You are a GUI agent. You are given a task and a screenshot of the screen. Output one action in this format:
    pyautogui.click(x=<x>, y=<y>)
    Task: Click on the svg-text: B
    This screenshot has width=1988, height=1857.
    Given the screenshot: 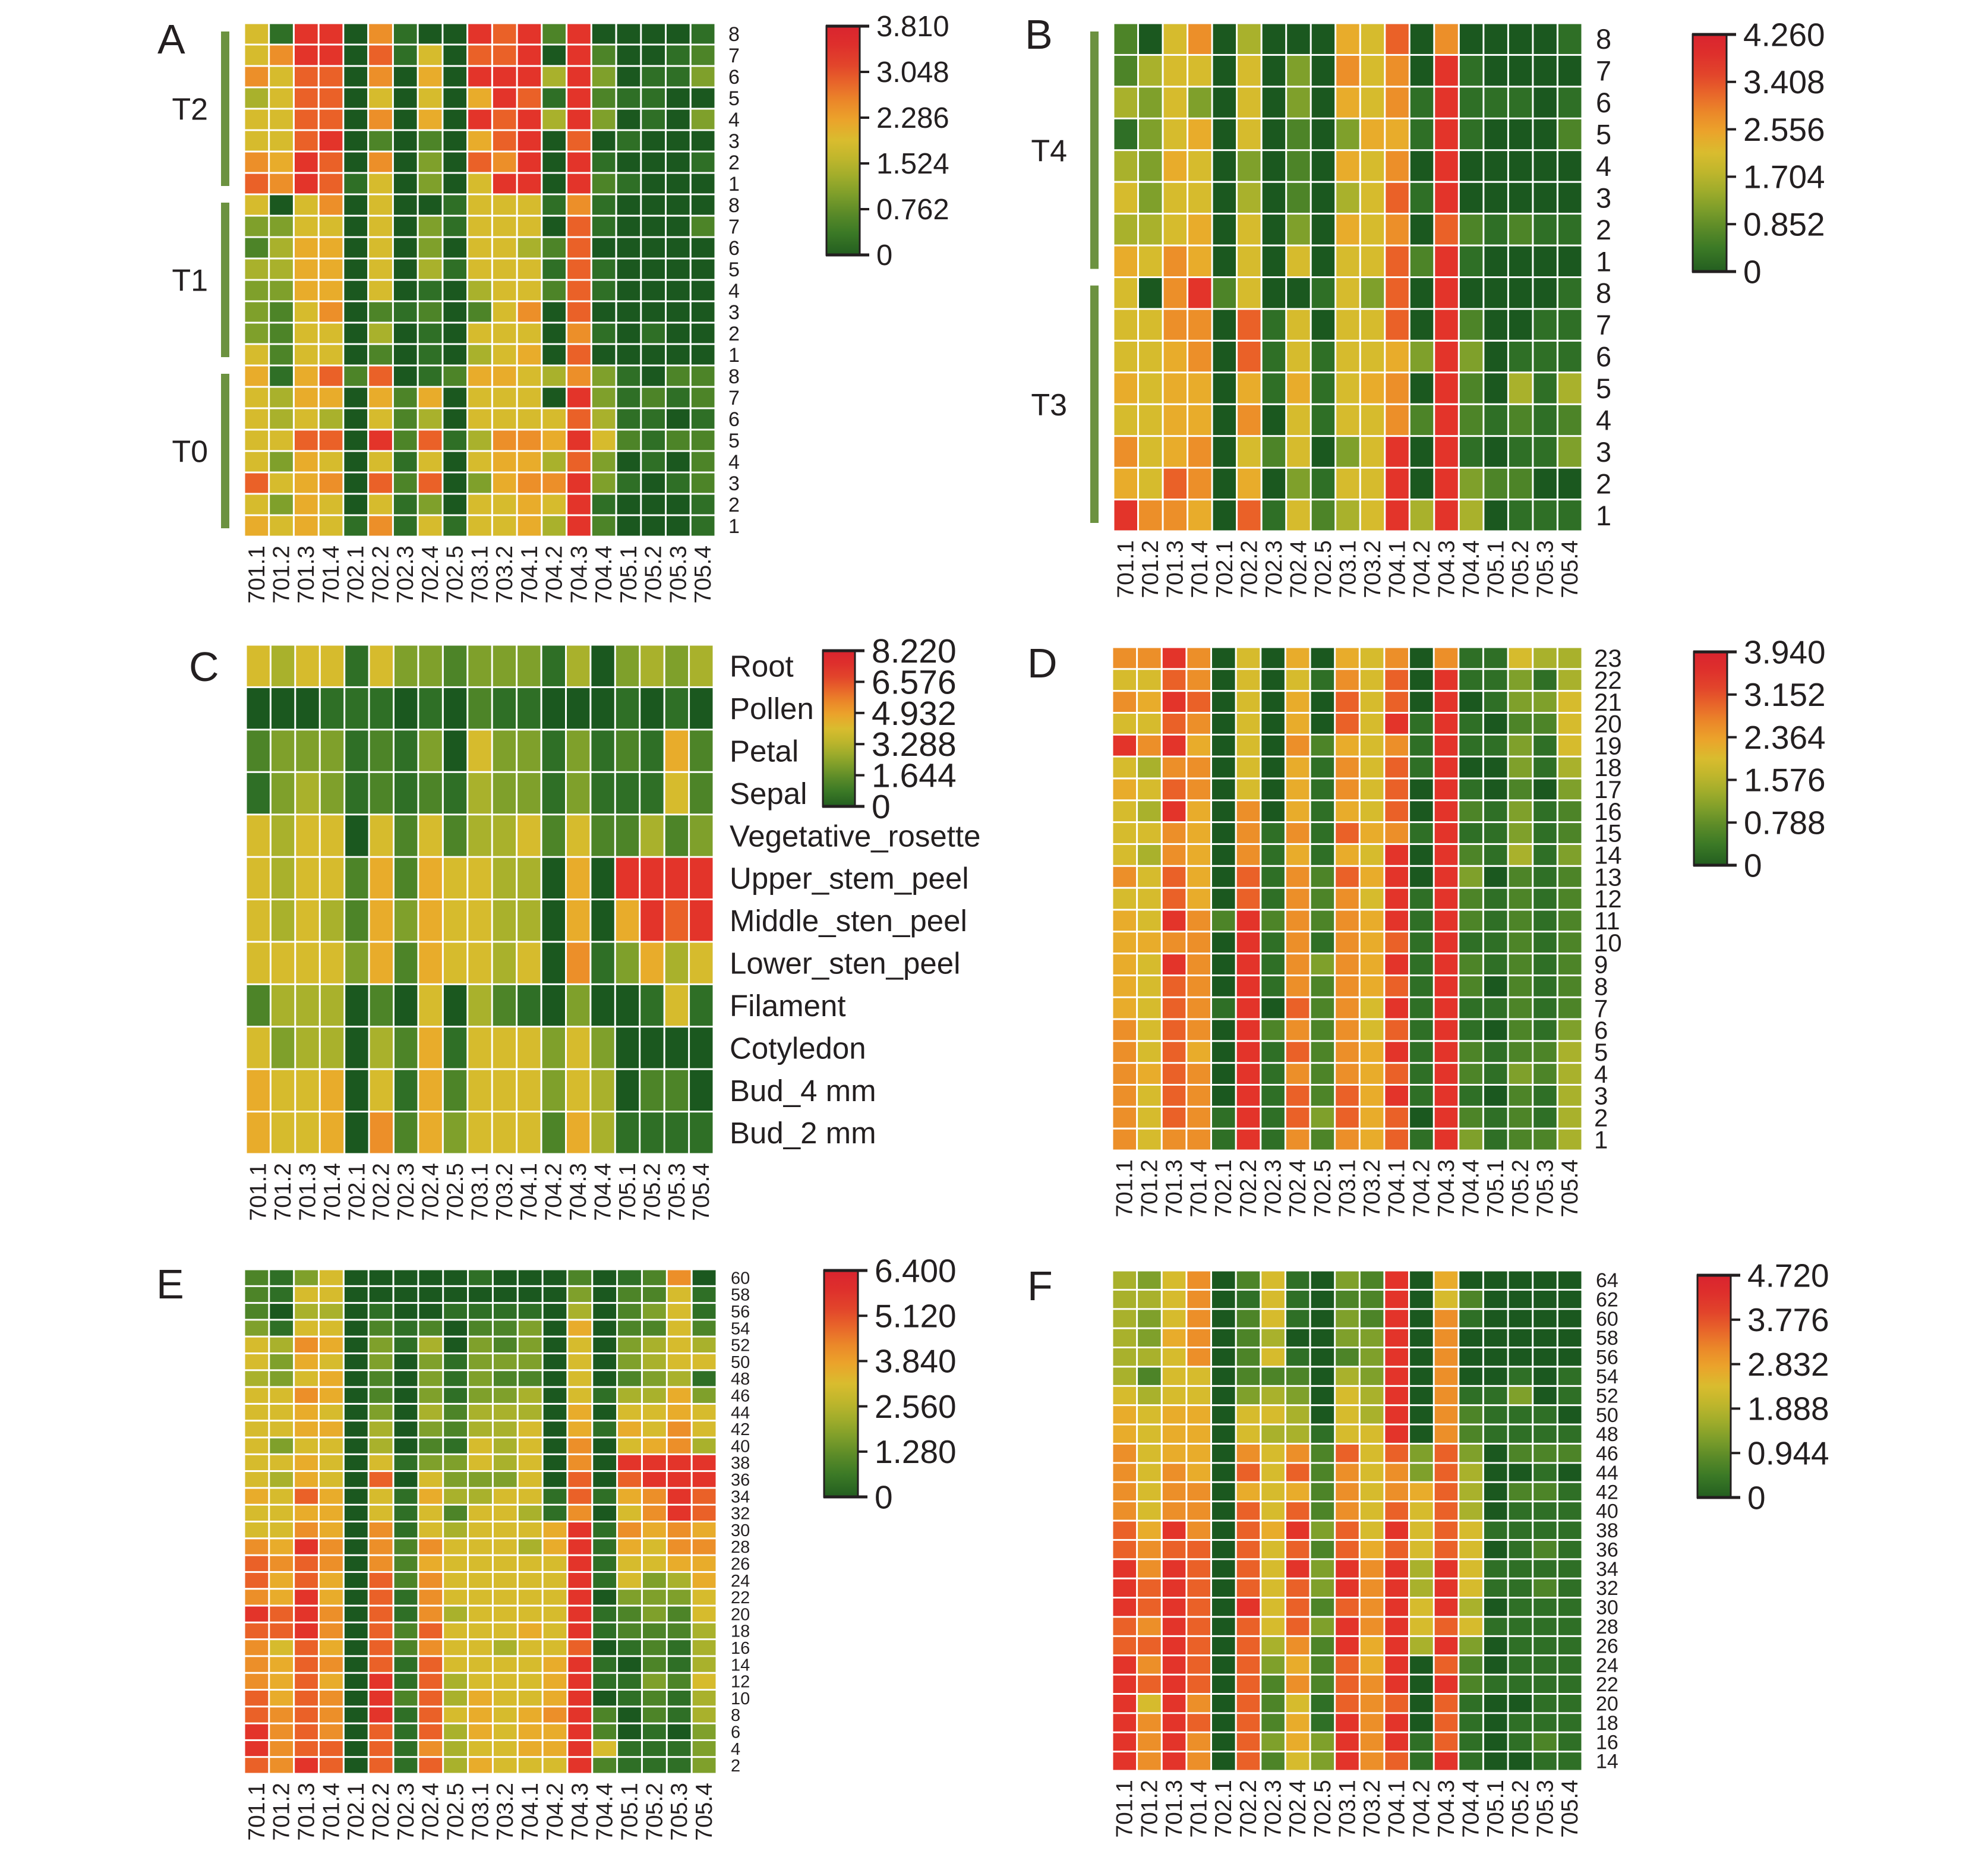 What is the action you would take?
    pyautogui.click(x=1039, y=34)
    